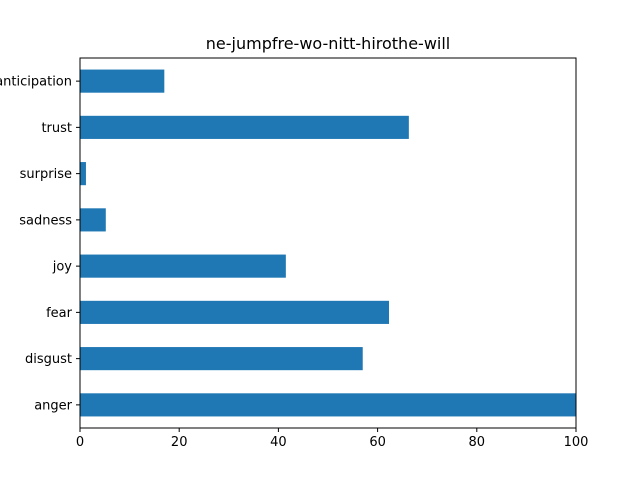 The image size is (640, 484). I want to click on x-tick-label-80: 80, so click(477, 442).